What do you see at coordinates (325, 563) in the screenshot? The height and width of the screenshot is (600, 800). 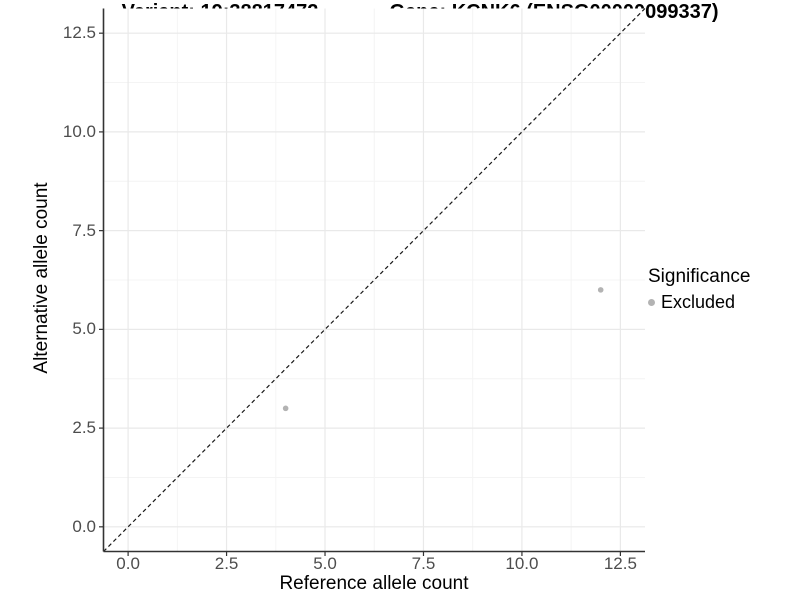 I see `x-tick-label: 5.0` at bounding box center [325, 563].